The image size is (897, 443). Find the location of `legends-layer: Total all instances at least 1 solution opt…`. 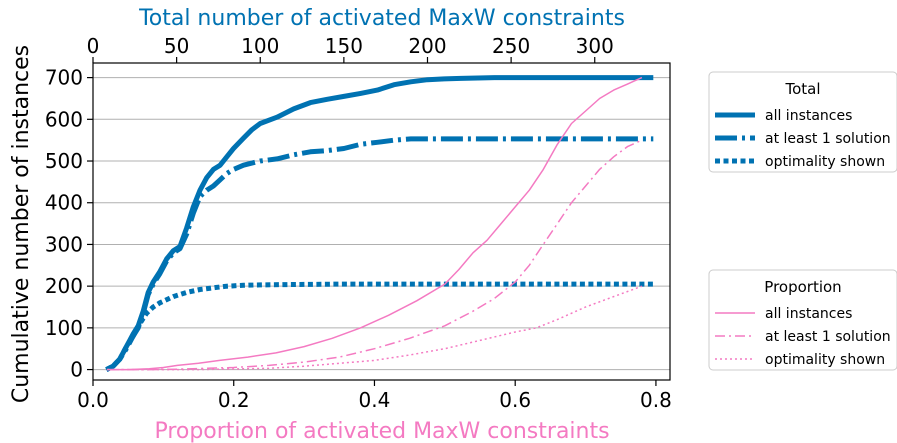

legends-layer: Total all instances at least 1 solution opt… is located at coordinates (802, 221).